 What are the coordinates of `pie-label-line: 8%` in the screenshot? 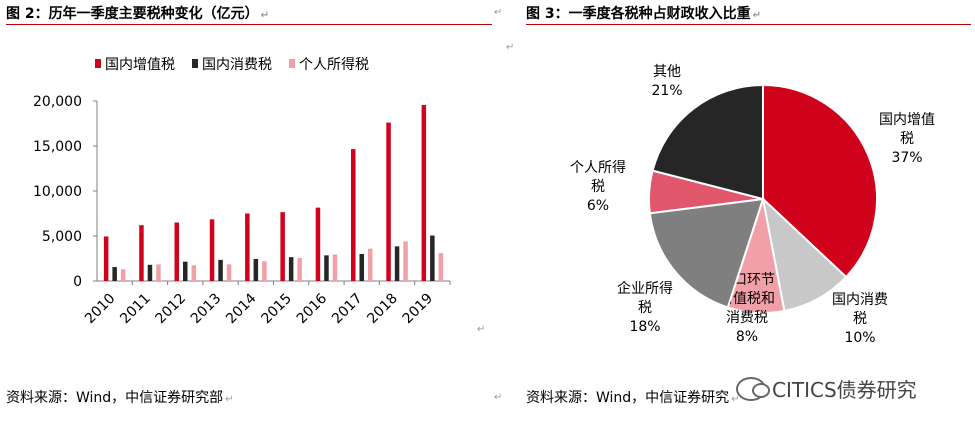 It's located at (747, 337).